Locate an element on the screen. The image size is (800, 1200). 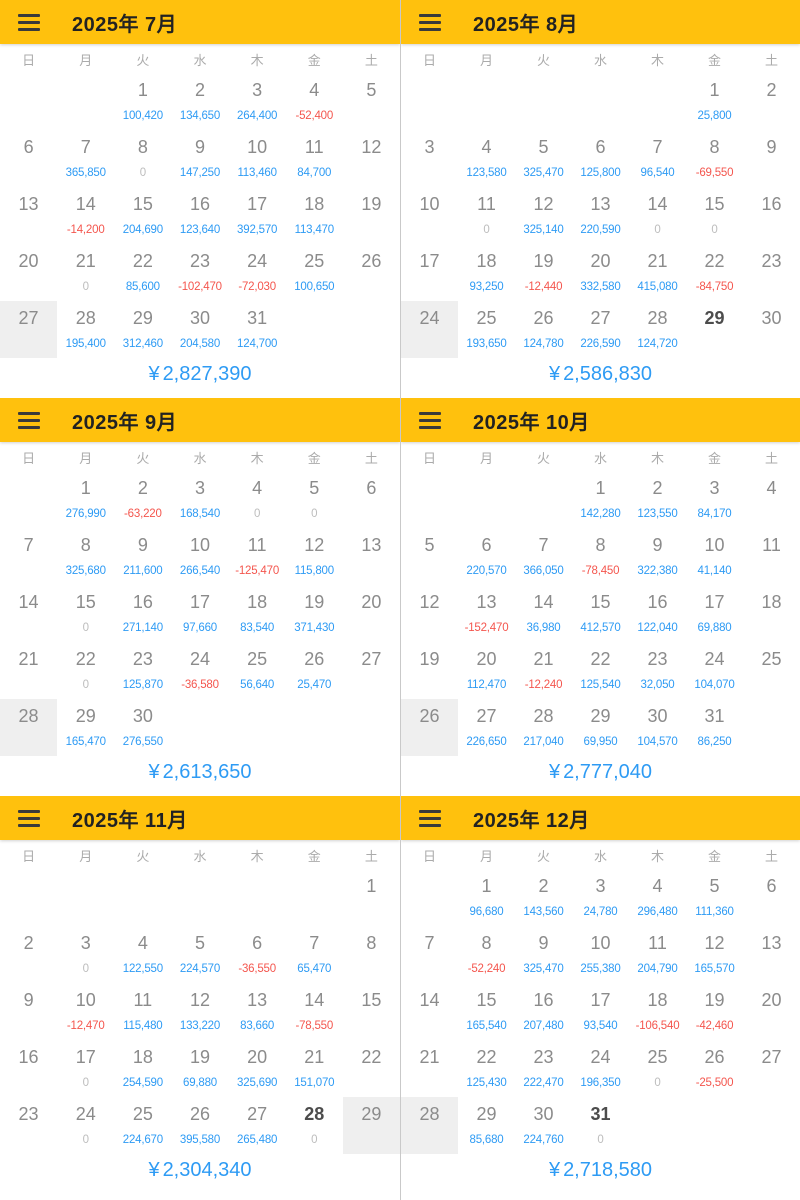
day-cell: 10 113,460 is located at coordinates (257, 158).